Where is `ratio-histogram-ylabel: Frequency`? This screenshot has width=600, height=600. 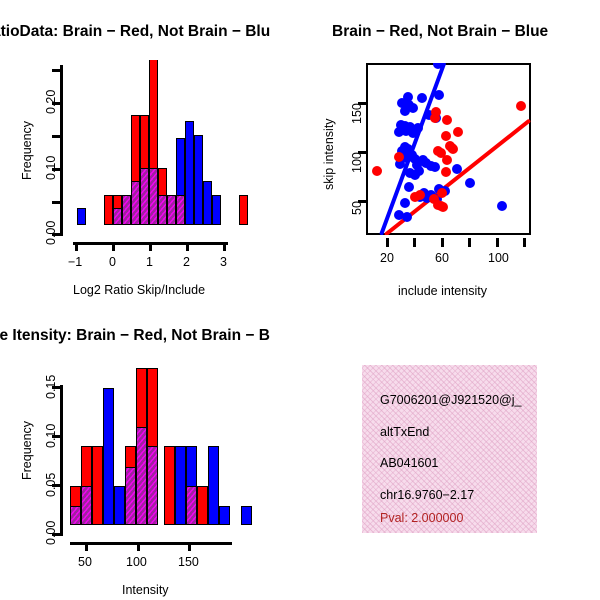 ratio-histogram-ylabel: Frequency is located at coordinates (27, 150).